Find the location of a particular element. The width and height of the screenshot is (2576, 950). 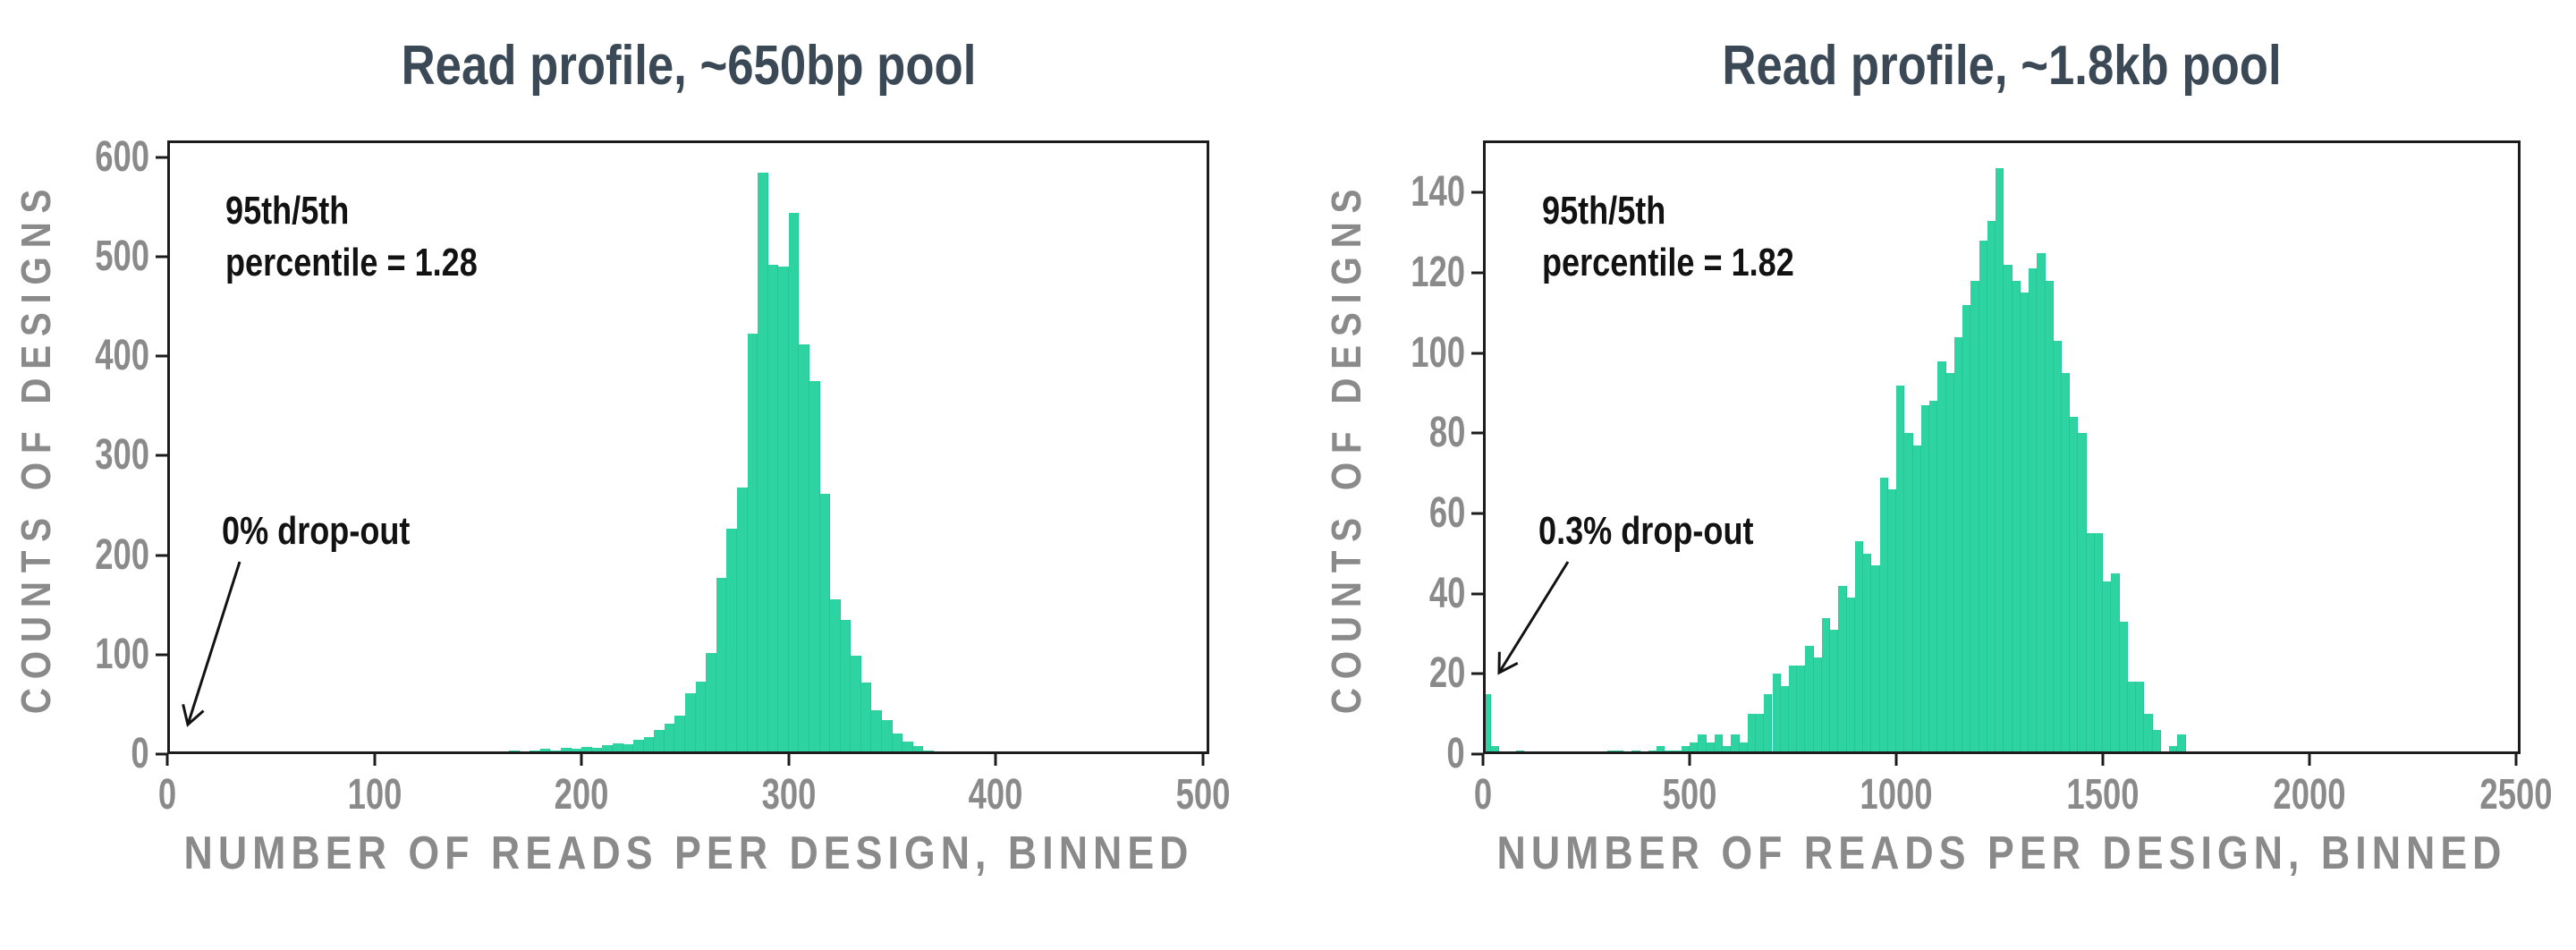

x-tick-label: 300 is located at coordinates (789, 795).